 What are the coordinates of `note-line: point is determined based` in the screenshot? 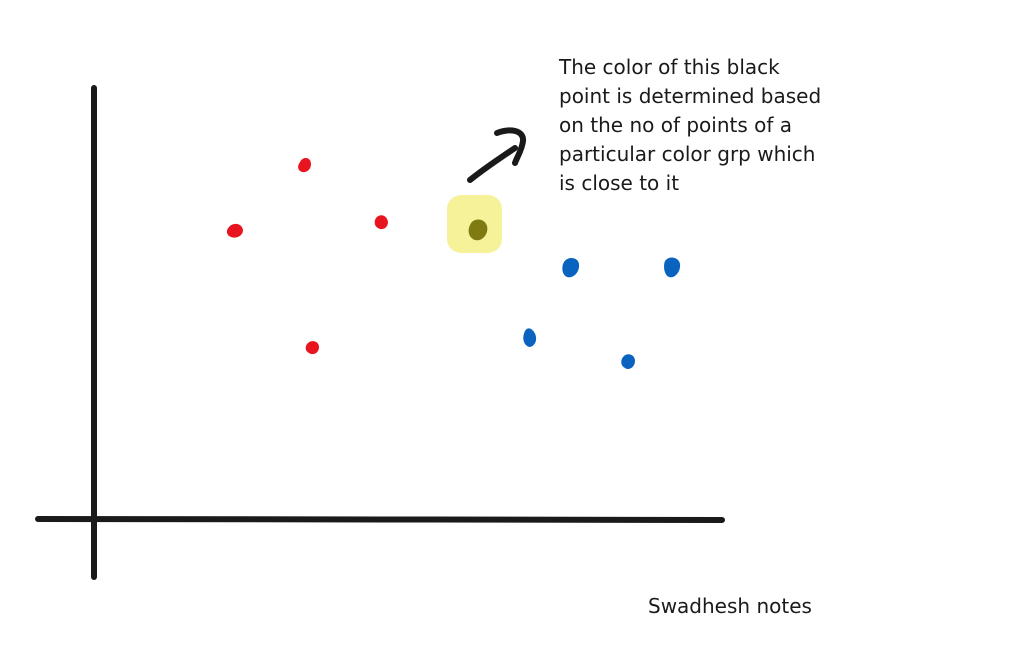 It's located at (690, 96).